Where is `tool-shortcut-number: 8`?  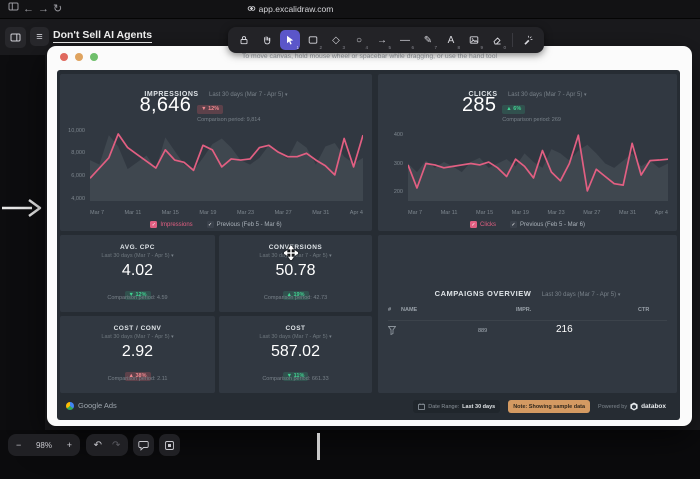 tool-shortcut-number: 8 is located at coordinates (458, 47).